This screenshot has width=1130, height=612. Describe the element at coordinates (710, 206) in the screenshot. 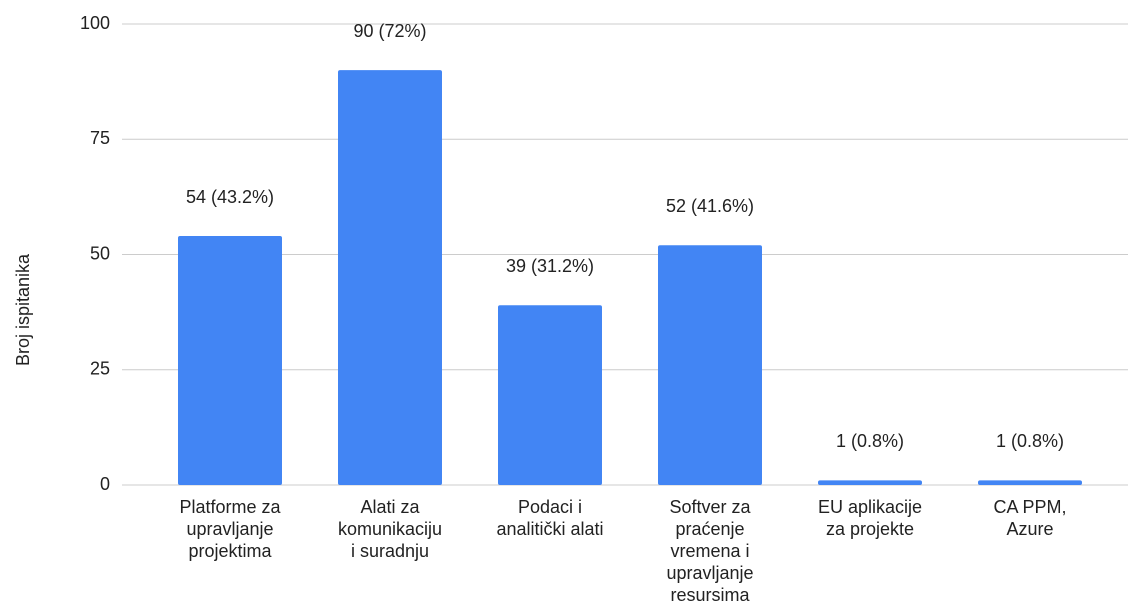

I see `data-label: 52 (41.6%)` at that location.